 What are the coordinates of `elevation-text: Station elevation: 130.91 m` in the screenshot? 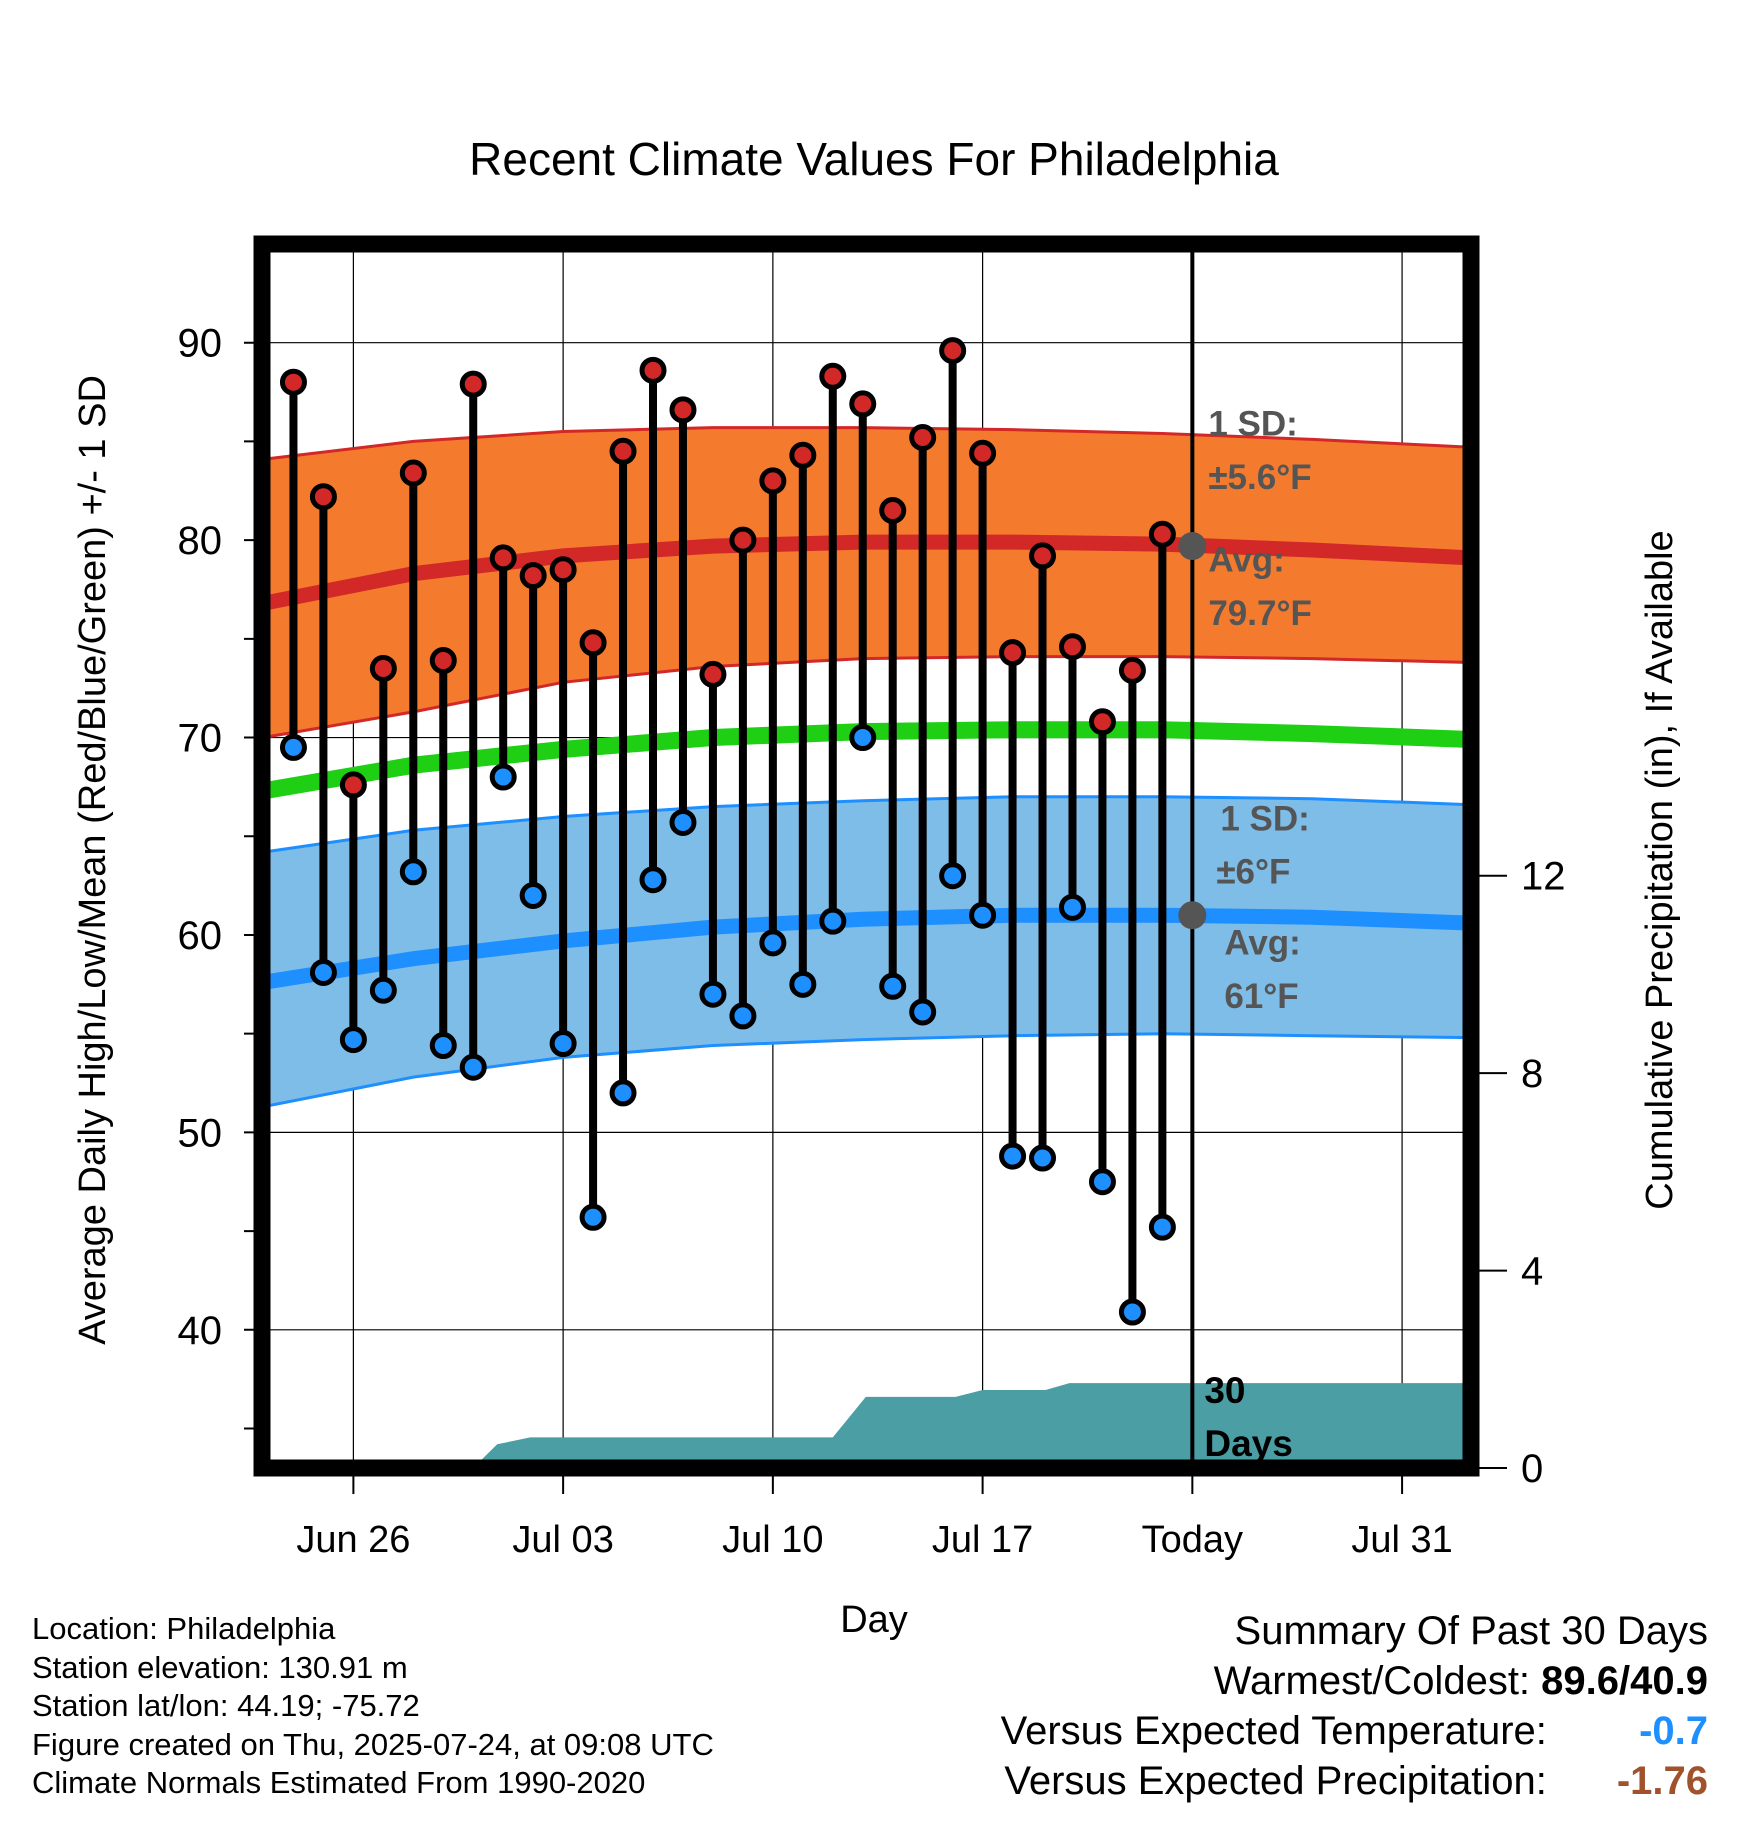 It's located at (220, 1667).